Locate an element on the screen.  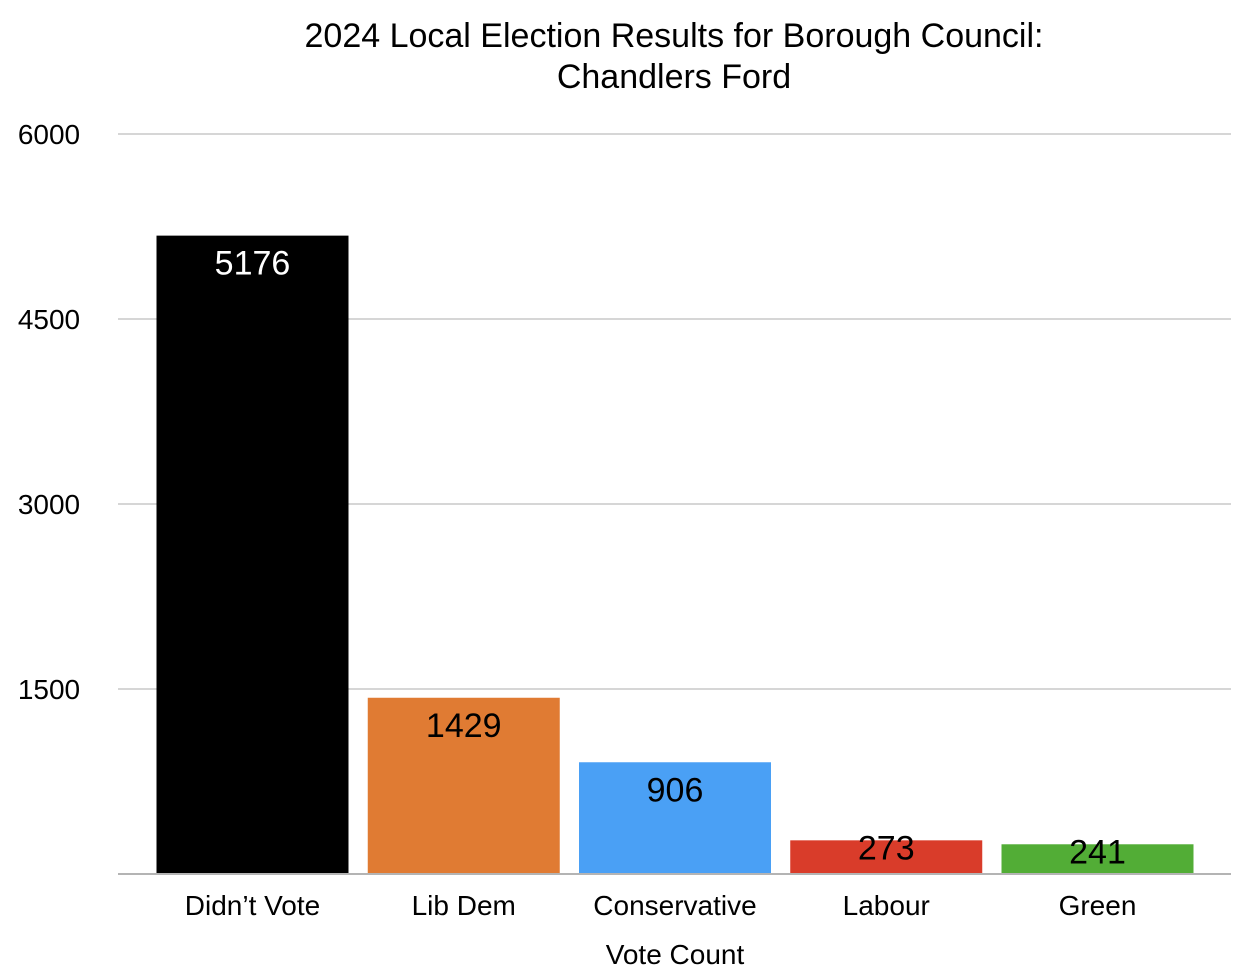
x-category-label: Conservative is located at coordinates (674, 905).